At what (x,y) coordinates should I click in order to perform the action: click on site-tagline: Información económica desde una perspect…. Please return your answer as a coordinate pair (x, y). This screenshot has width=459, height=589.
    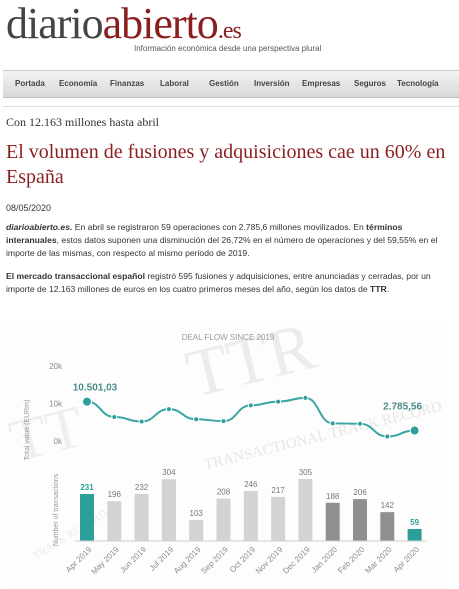
    Looking at the image, I should click on (228, 48).